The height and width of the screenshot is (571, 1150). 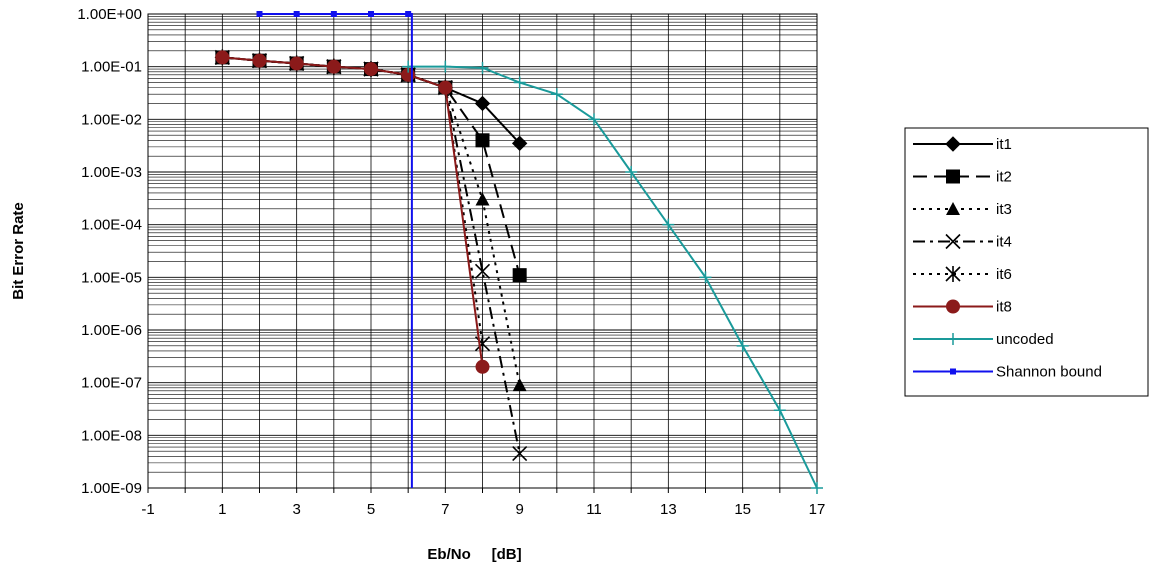 I want to click on y-tick-label: 1.00E+00, so click(x=109, y=14).